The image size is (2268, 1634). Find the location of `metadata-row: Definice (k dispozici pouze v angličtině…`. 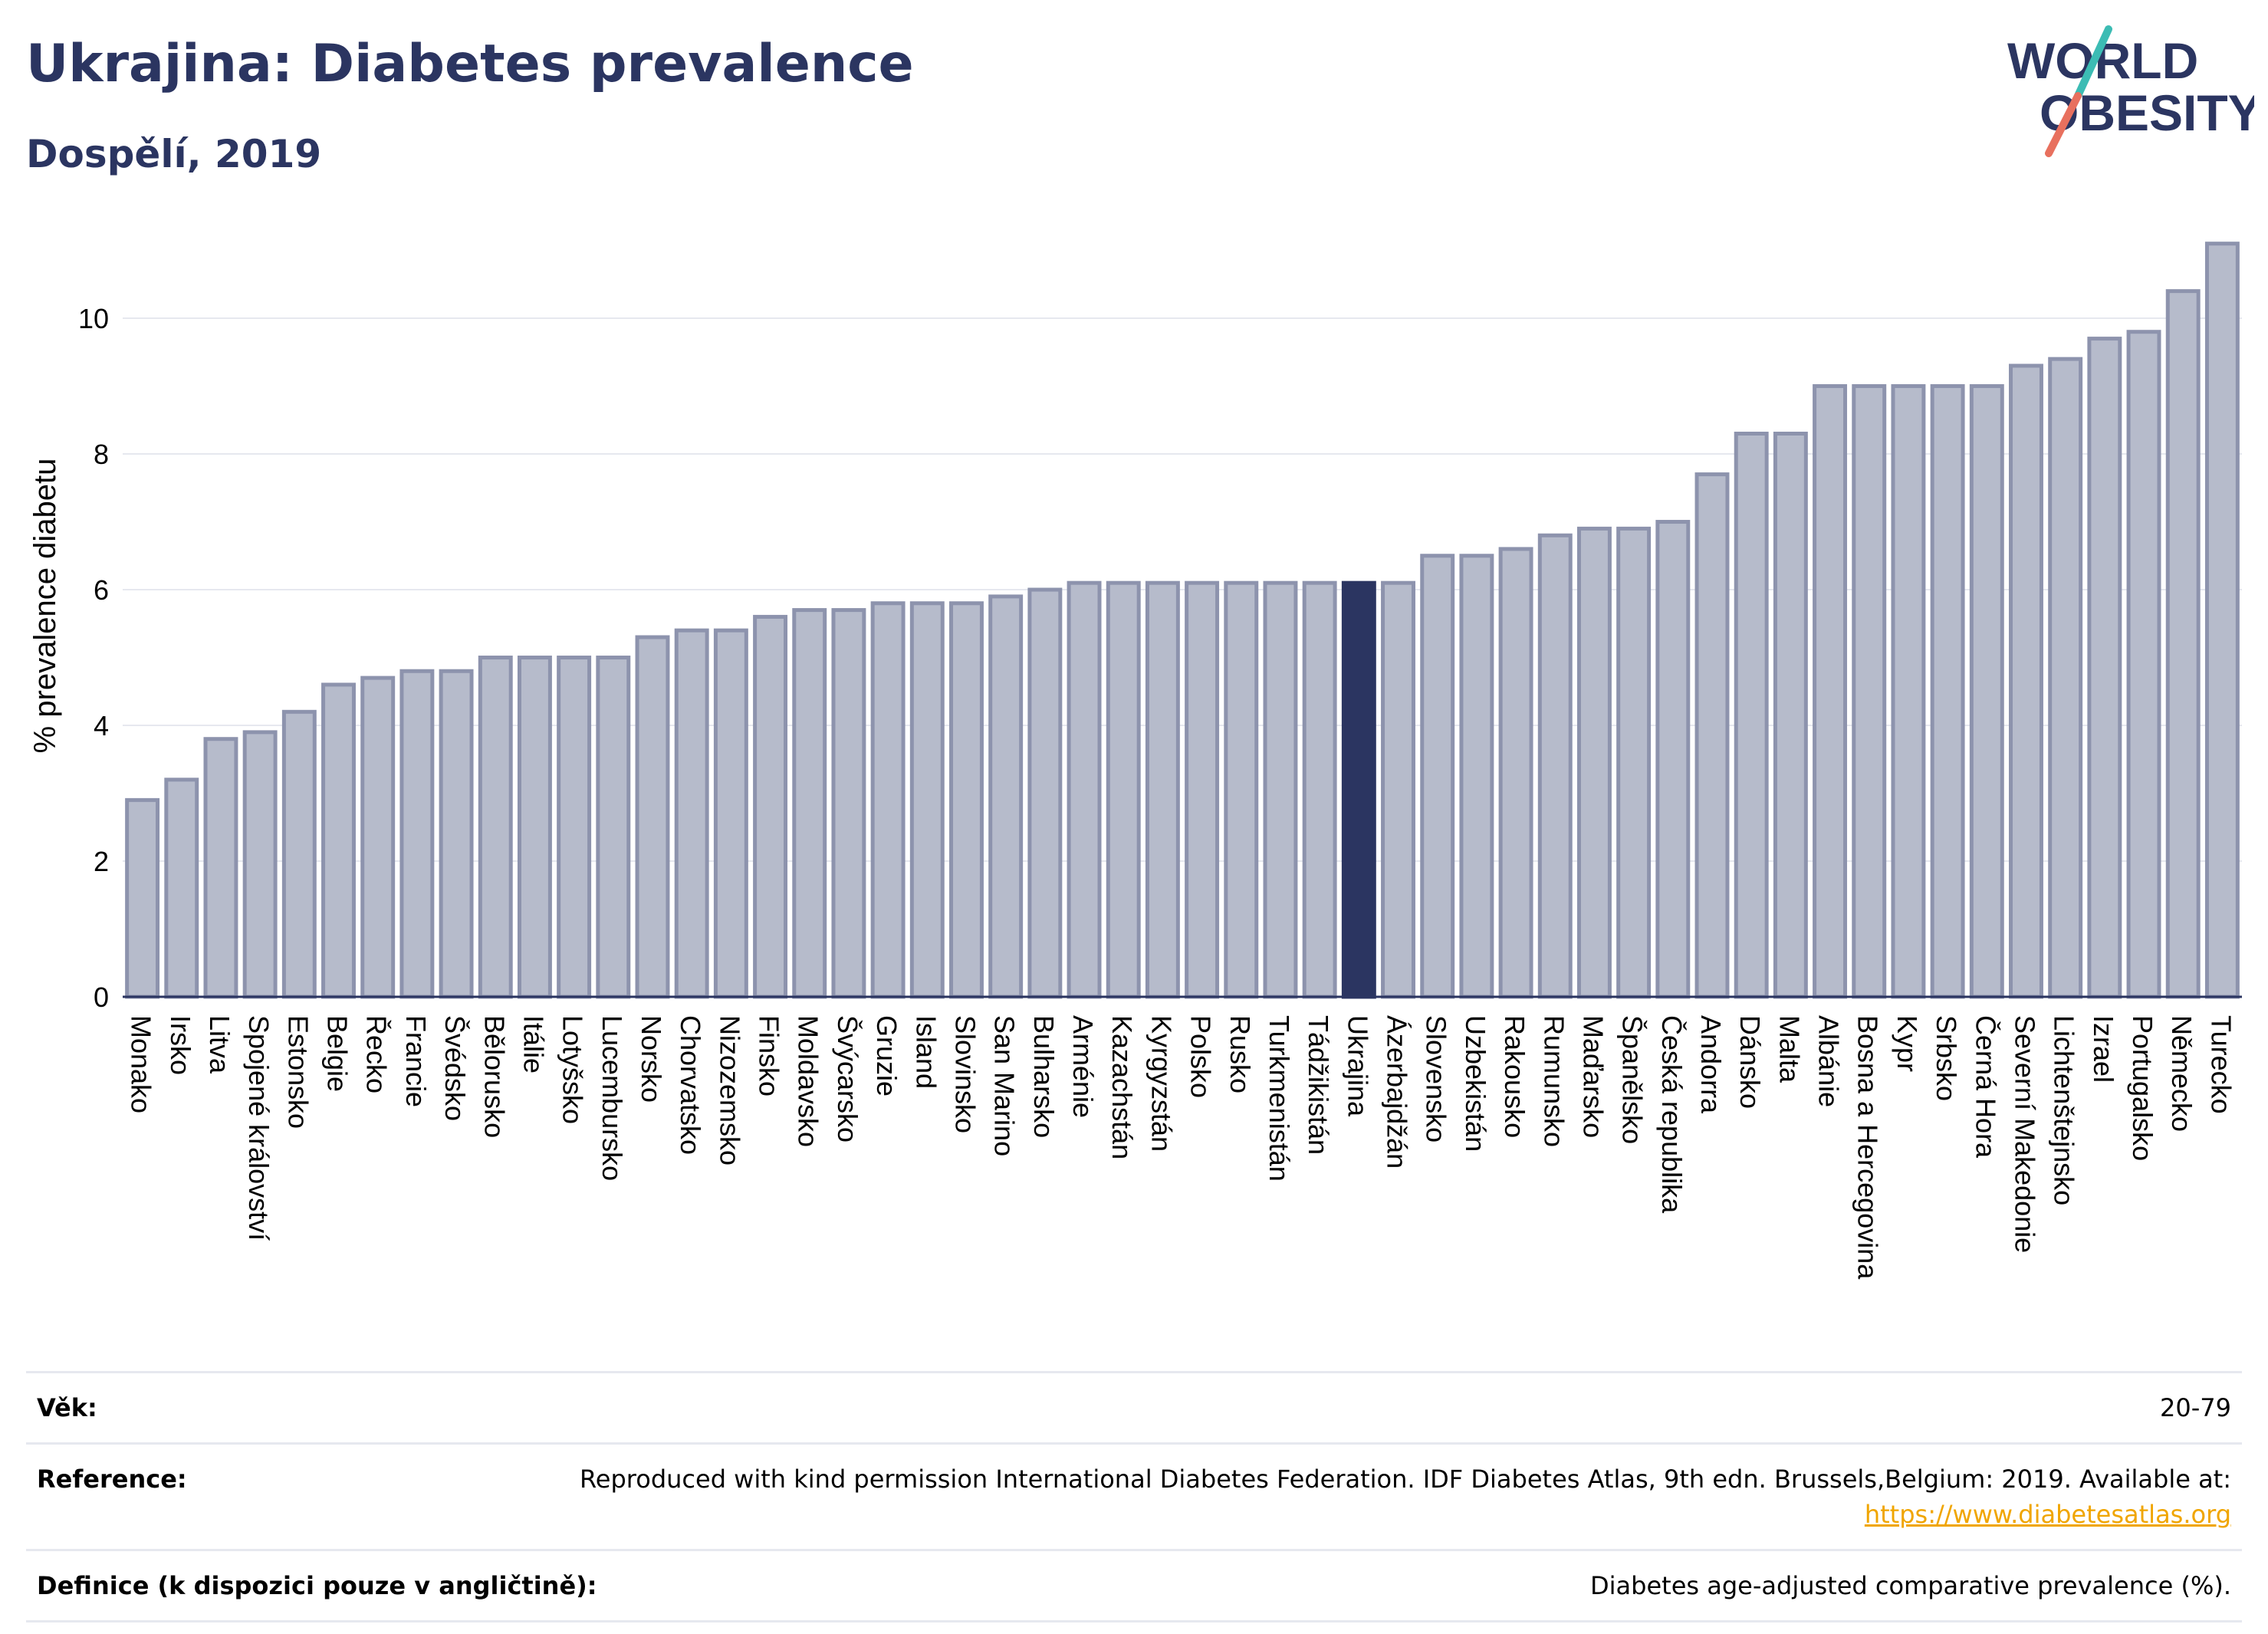

metadata-row: Definice (k dispozici pouze v angličtině… is located at coordinates (1134, 1586).